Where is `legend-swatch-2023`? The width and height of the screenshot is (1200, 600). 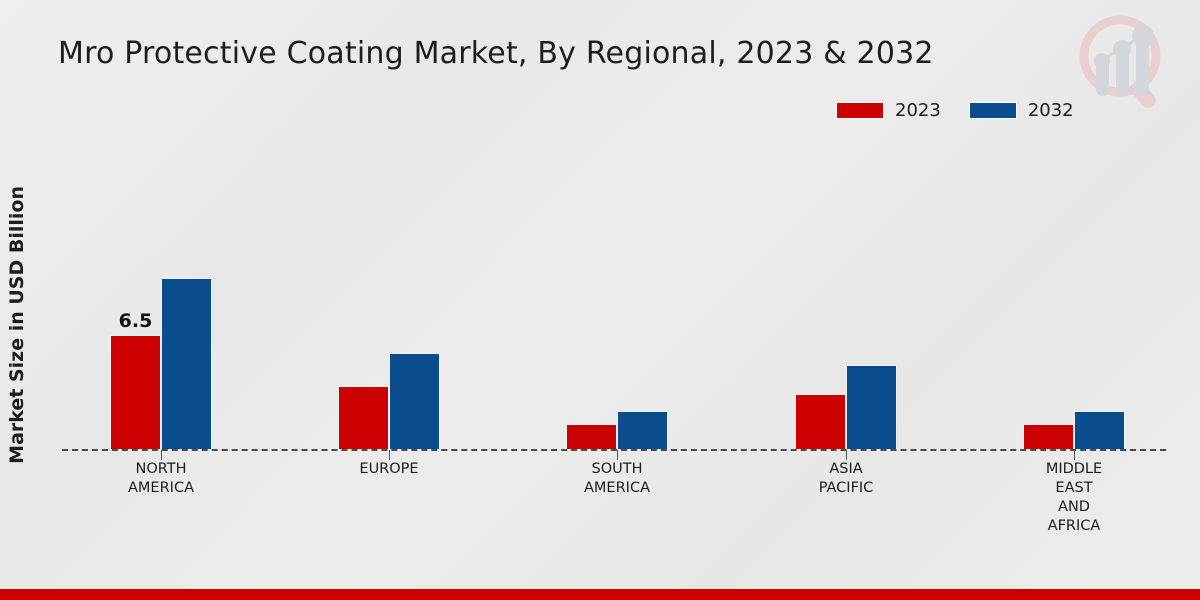
legend-swatch-2023 is located at coordinates (860, 110).